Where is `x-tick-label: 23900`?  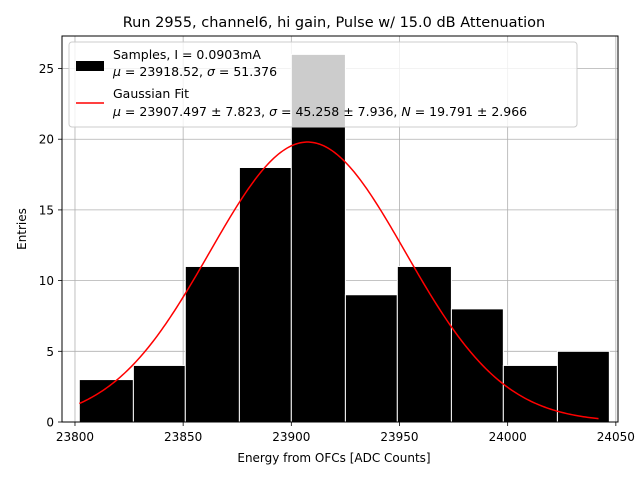
x-tick-label: 23900 is located at coordinates (291, 437).